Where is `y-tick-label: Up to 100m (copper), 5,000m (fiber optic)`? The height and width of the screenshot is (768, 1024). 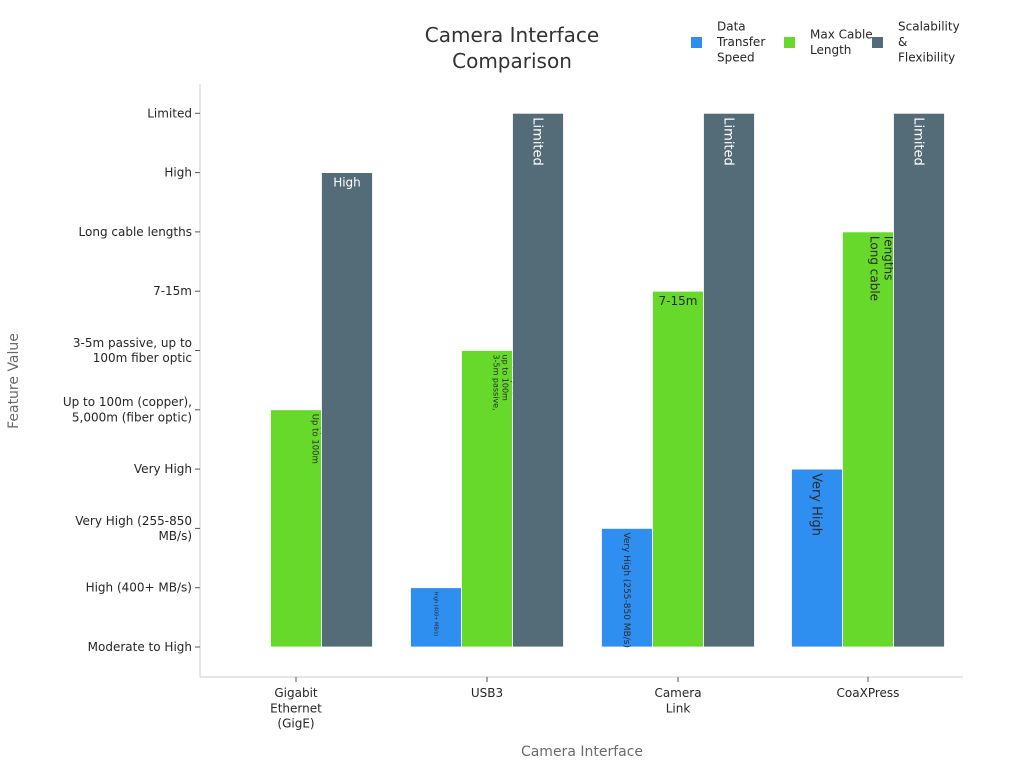 y-tick-label: Up to 100m (copper), 5,000m (fiber optic) is located at coordinates (127, 409).